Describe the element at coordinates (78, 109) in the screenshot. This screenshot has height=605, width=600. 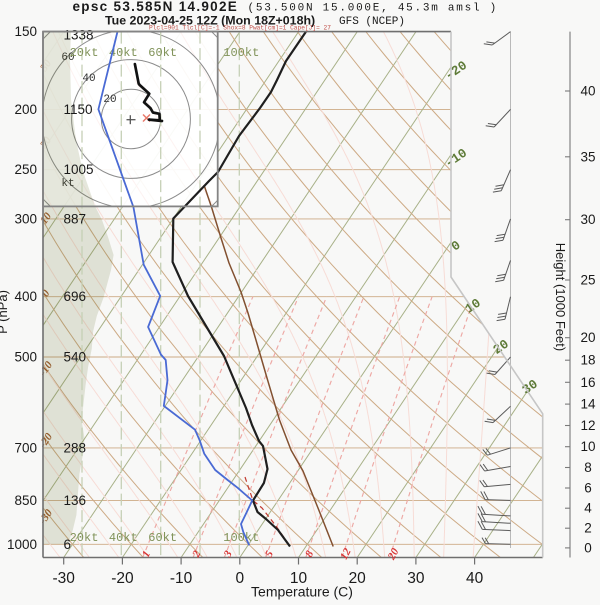
I see `svg-text: 1150` at that location.